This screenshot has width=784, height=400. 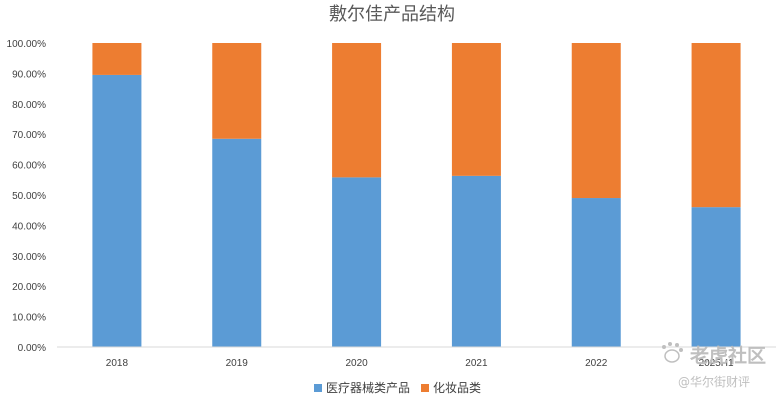 I want to click on y-tick-label: 20.00%, so click(x=29, y=287).